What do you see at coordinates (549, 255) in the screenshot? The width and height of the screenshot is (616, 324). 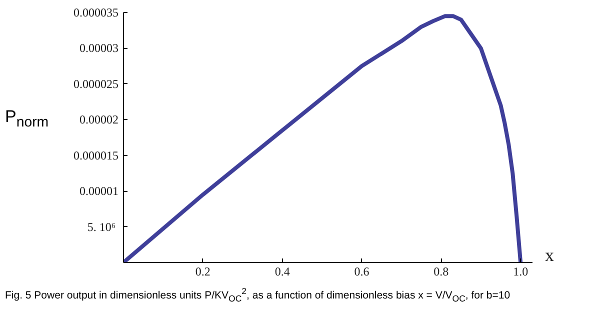 I see `x-axis-title: x` at bounding box center [549, 255].